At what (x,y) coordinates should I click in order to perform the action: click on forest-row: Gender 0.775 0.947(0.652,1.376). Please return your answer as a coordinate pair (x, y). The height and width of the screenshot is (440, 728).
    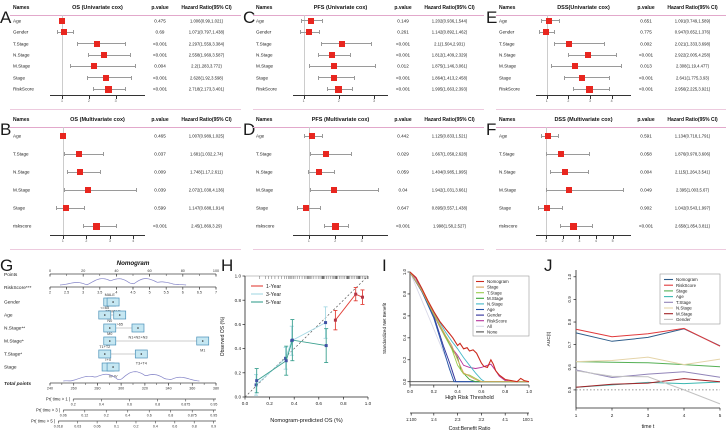
    Looking at the image, I should click on (607, 31).